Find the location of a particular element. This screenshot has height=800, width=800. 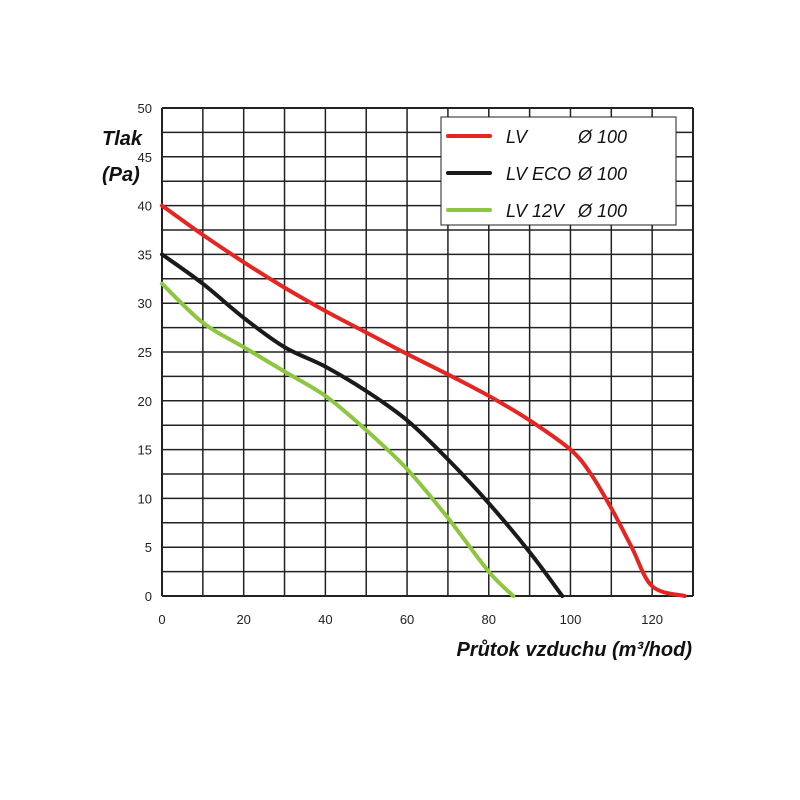

y-tick-label: 35 is located at coordinates (145, 254).